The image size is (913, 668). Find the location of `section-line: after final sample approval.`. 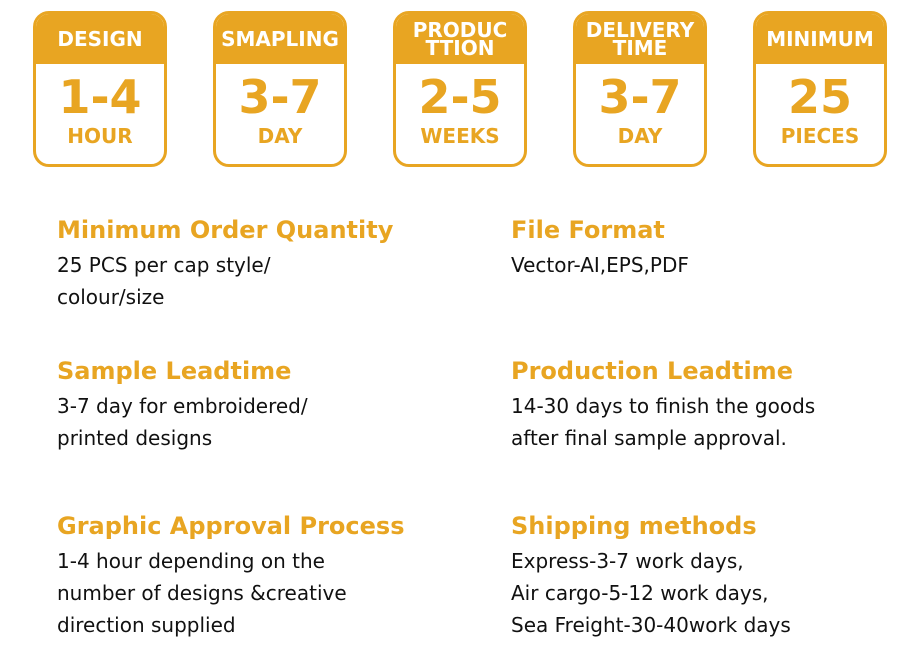

section-line: after final sample approval. is located at coordinates (649, 438).